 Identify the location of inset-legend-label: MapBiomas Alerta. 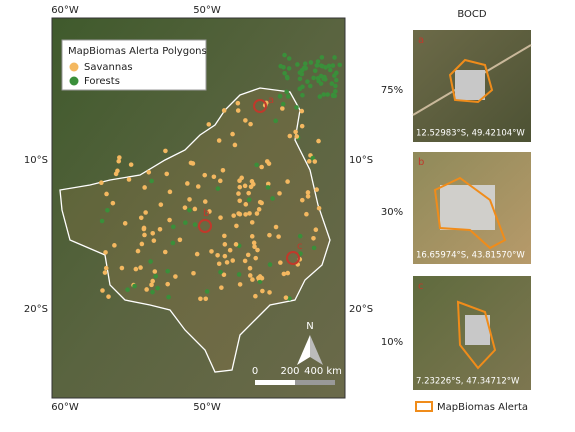
(482, 407).